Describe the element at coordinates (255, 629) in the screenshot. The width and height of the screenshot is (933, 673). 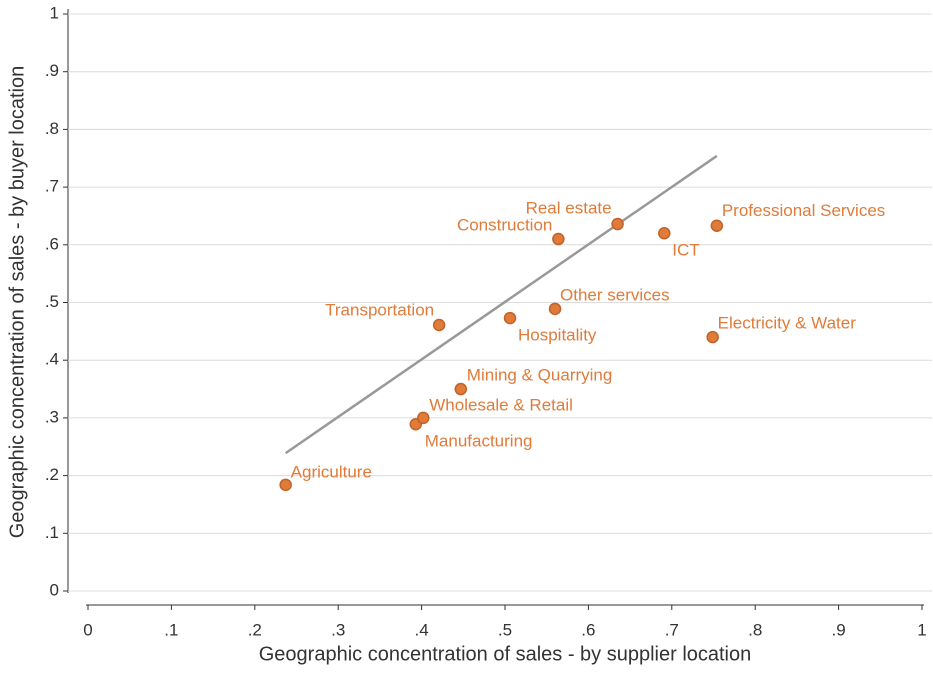
I see `x-tick-label: .2` at that location.